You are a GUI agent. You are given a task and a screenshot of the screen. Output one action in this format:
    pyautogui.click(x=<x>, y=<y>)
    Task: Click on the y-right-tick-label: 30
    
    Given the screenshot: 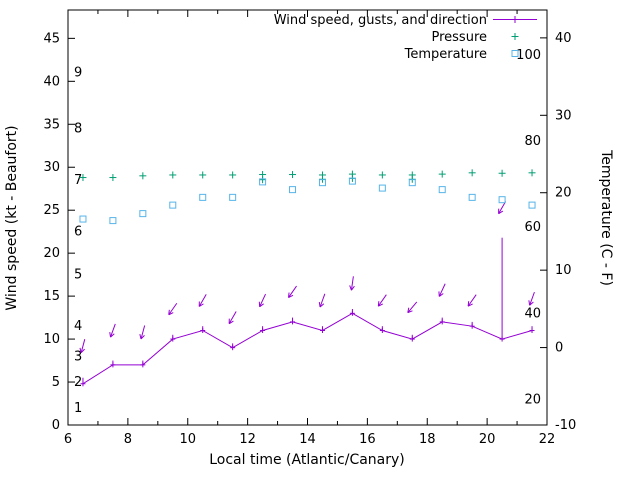 What is the action you would take?
    pyautogui.click(x=563, y=115)
    